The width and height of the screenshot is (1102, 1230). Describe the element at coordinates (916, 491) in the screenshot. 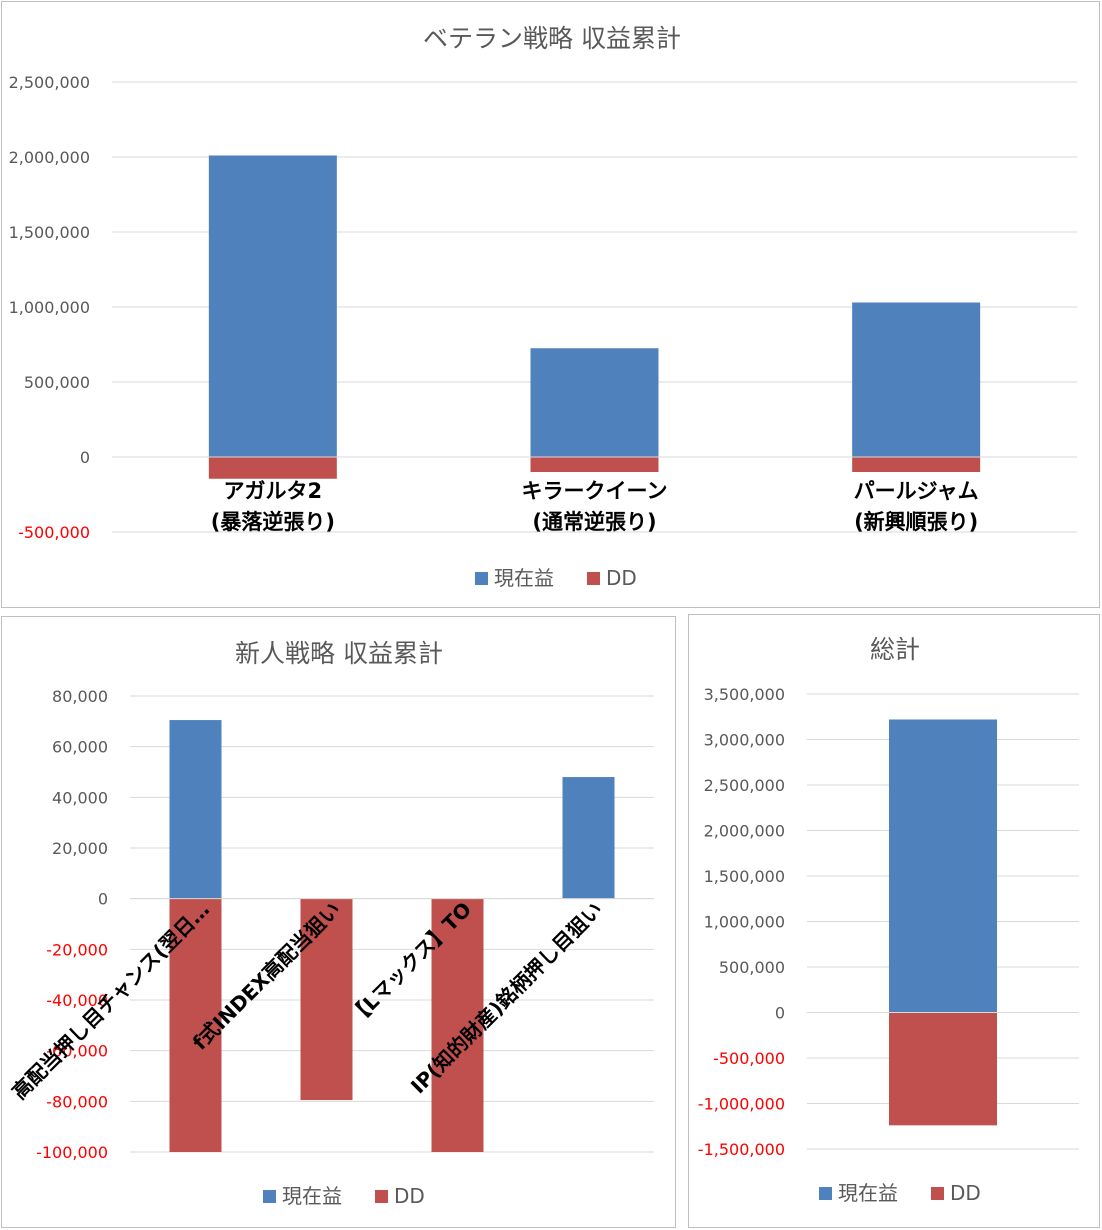

I see `category-label: パールジャム` at that location.